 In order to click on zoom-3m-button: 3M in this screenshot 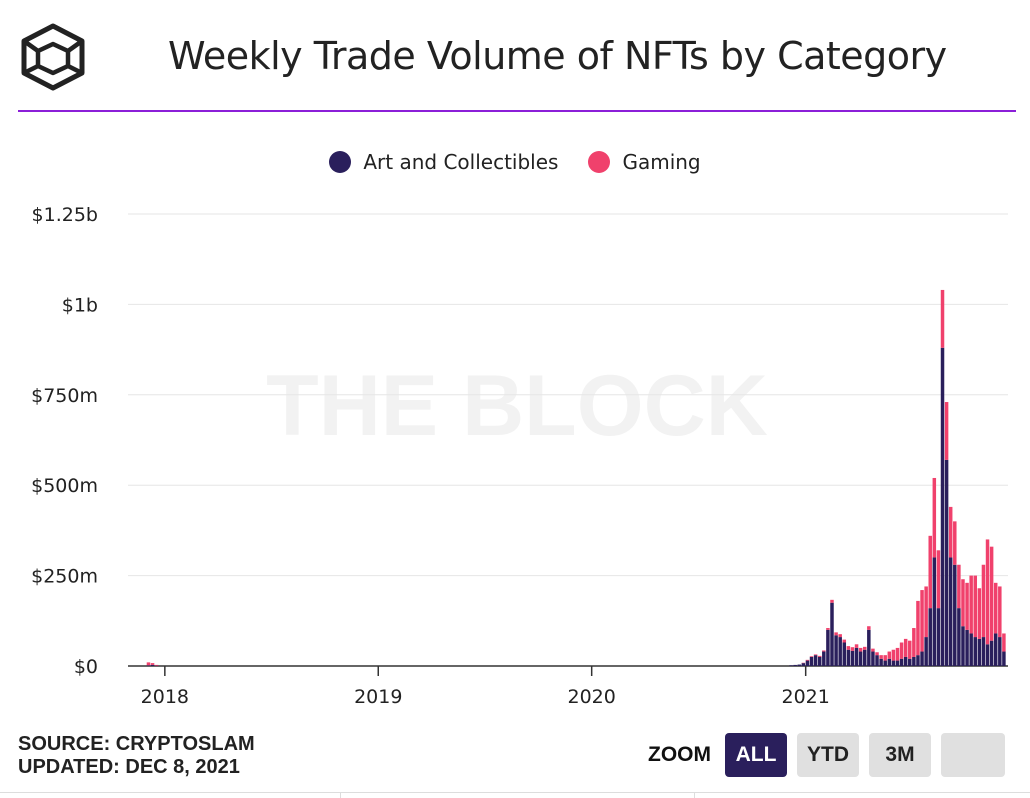, I will do `click(900, 755)`.